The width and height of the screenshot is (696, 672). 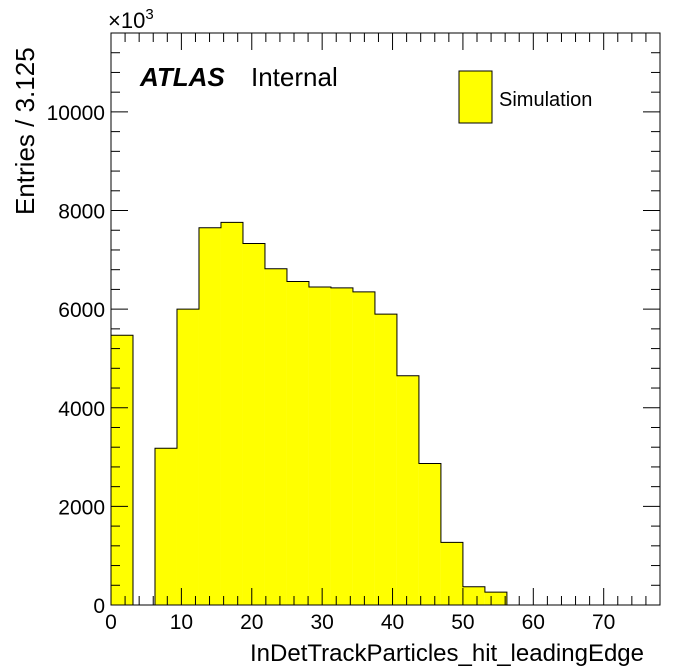 What do you see at coordinates (447, 653) in the screenshot?
I see `x-axis-title: InDetTrackParticles_hit_leadingEdge` at bounding box center [447, 653].